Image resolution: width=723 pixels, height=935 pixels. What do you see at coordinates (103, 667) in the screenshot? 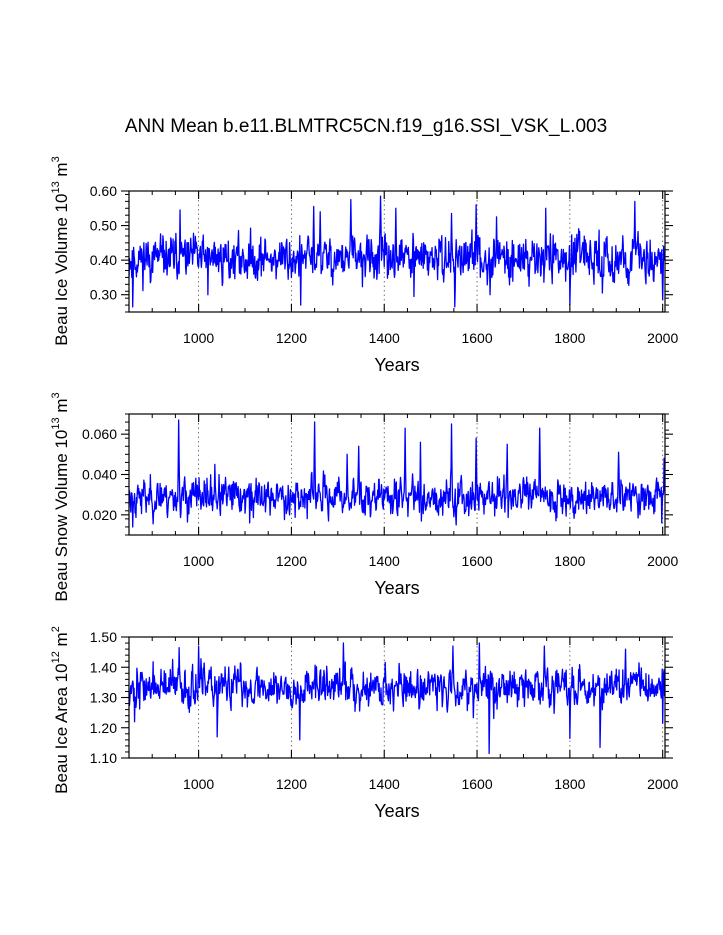
I see `y-tick-label: 1.40` at bounding box center [103, 667].